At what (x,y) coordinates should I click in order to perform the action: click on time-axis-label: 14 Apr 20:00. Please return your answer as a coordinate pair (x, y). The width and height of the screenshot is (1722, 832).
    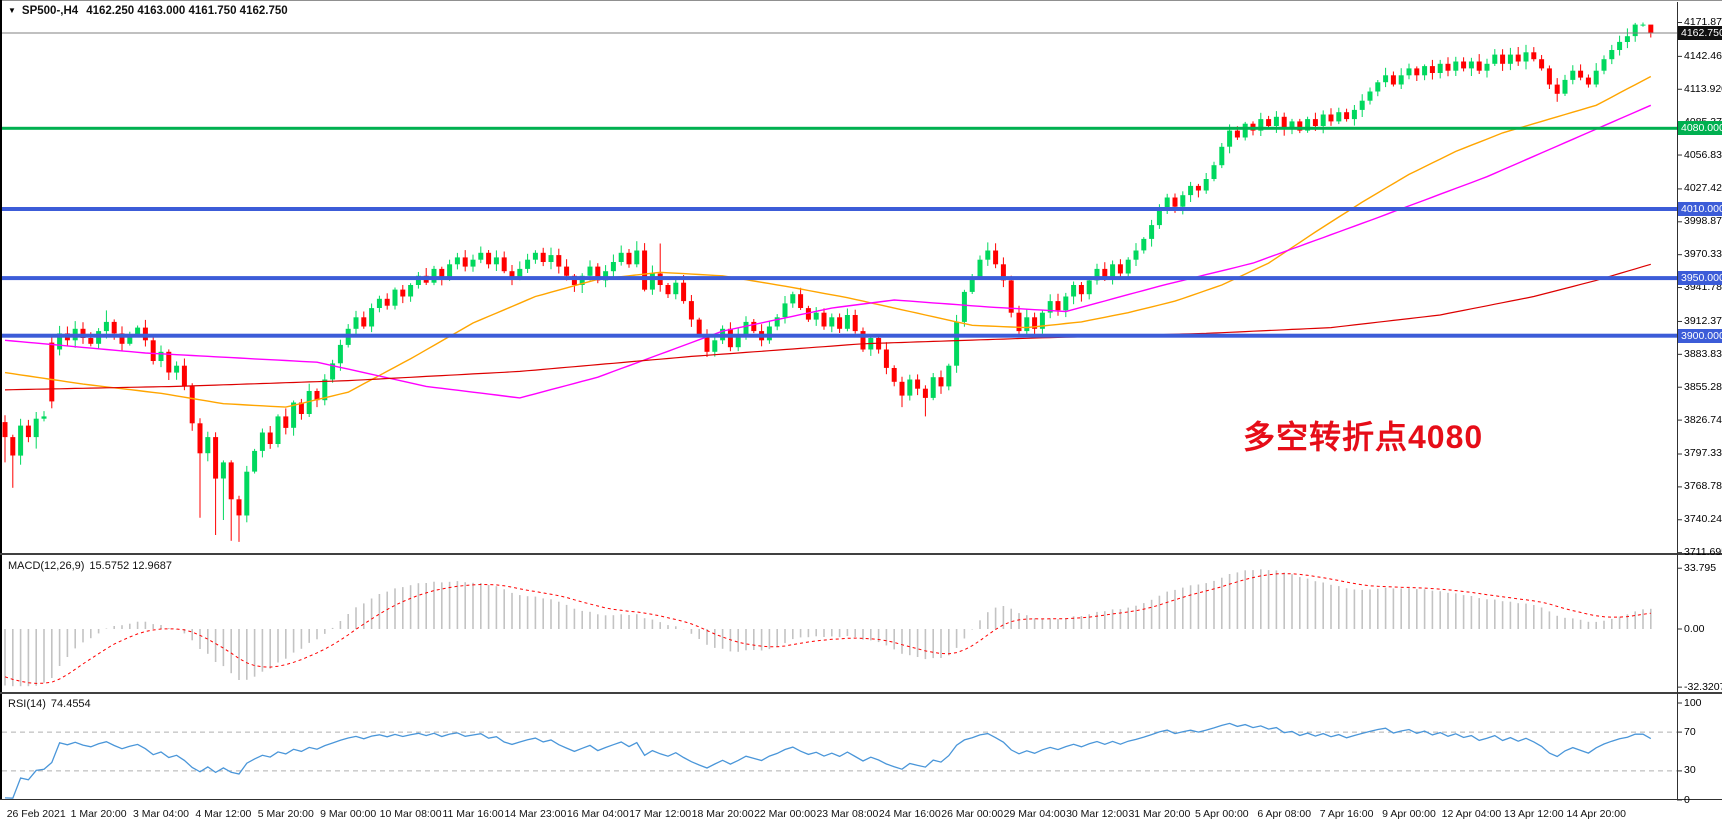
    Looking at the image, I should click on (1596, 814).